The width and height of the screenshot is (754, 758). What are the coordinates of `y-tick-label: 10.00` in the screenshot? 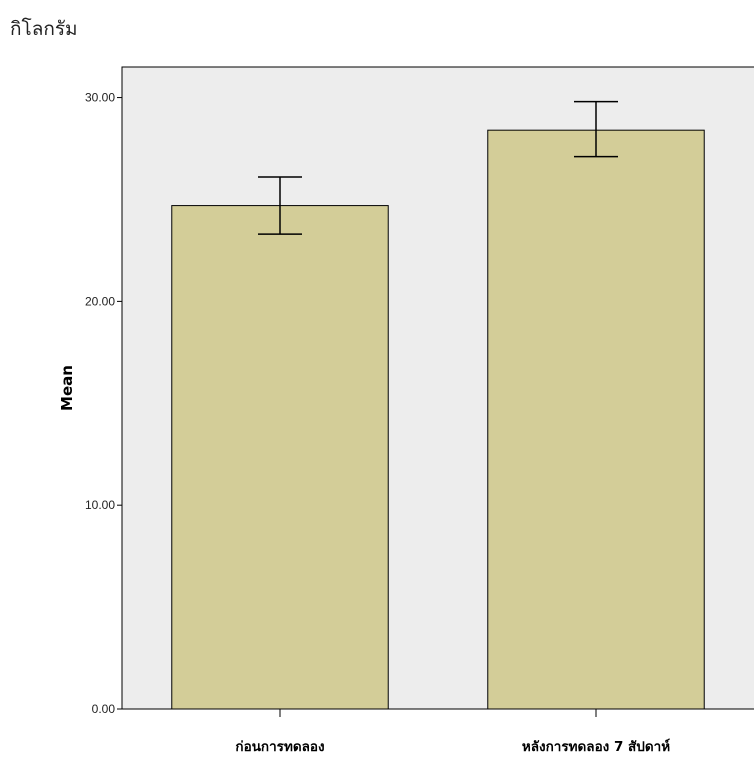 It's located at (100, 505).